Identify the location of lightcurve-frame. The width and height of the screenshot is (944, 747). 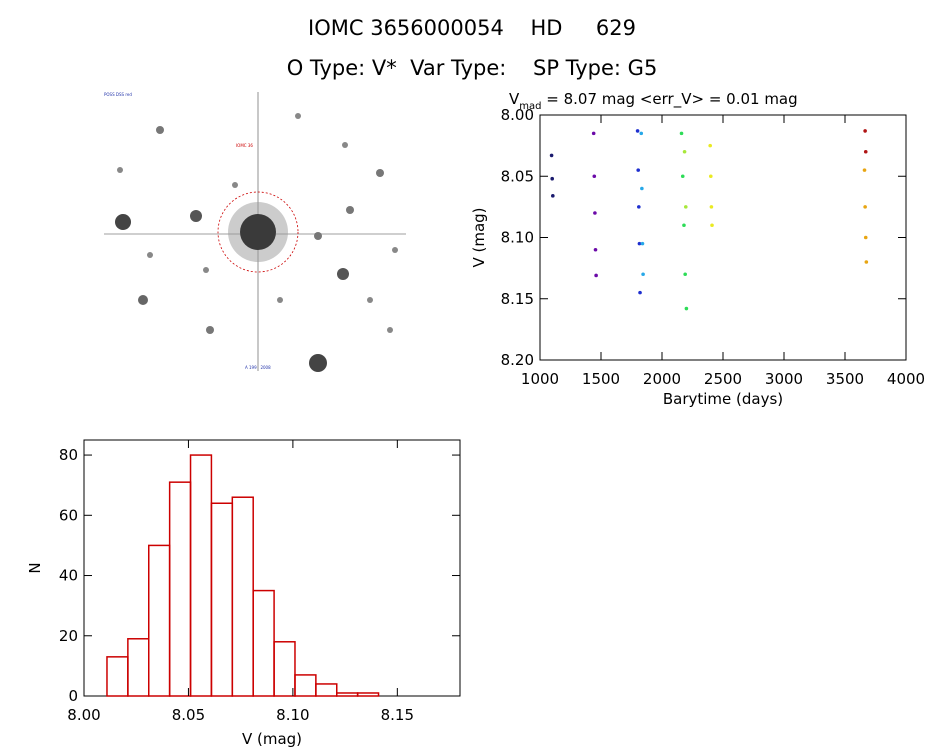
(723, 237).